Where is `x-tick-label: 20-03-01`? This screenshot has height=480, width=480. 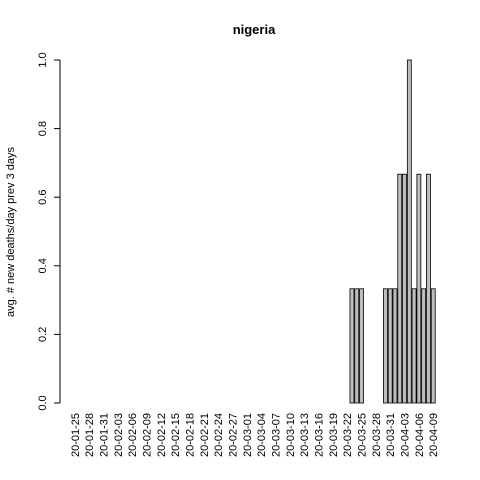
x-tick-label: 20-03-01 is located at coordinates (248, 435).